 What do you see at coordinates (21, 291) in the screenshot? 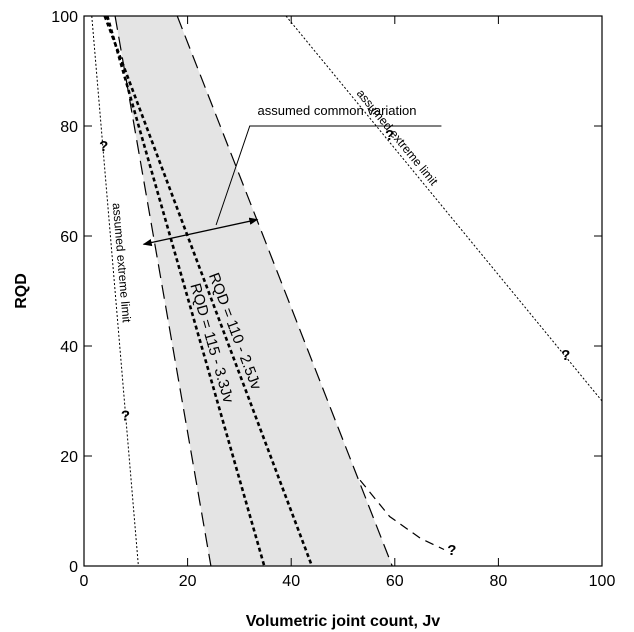
I see `y-axis-title: RQD` at bounding box center [21, 291].